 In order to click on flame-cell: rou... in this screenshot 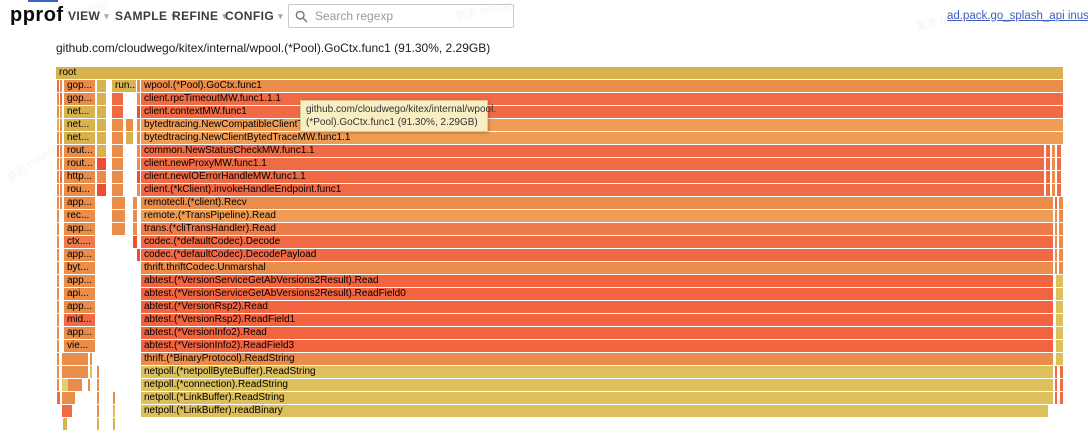, I will do `click(79, 190)`.